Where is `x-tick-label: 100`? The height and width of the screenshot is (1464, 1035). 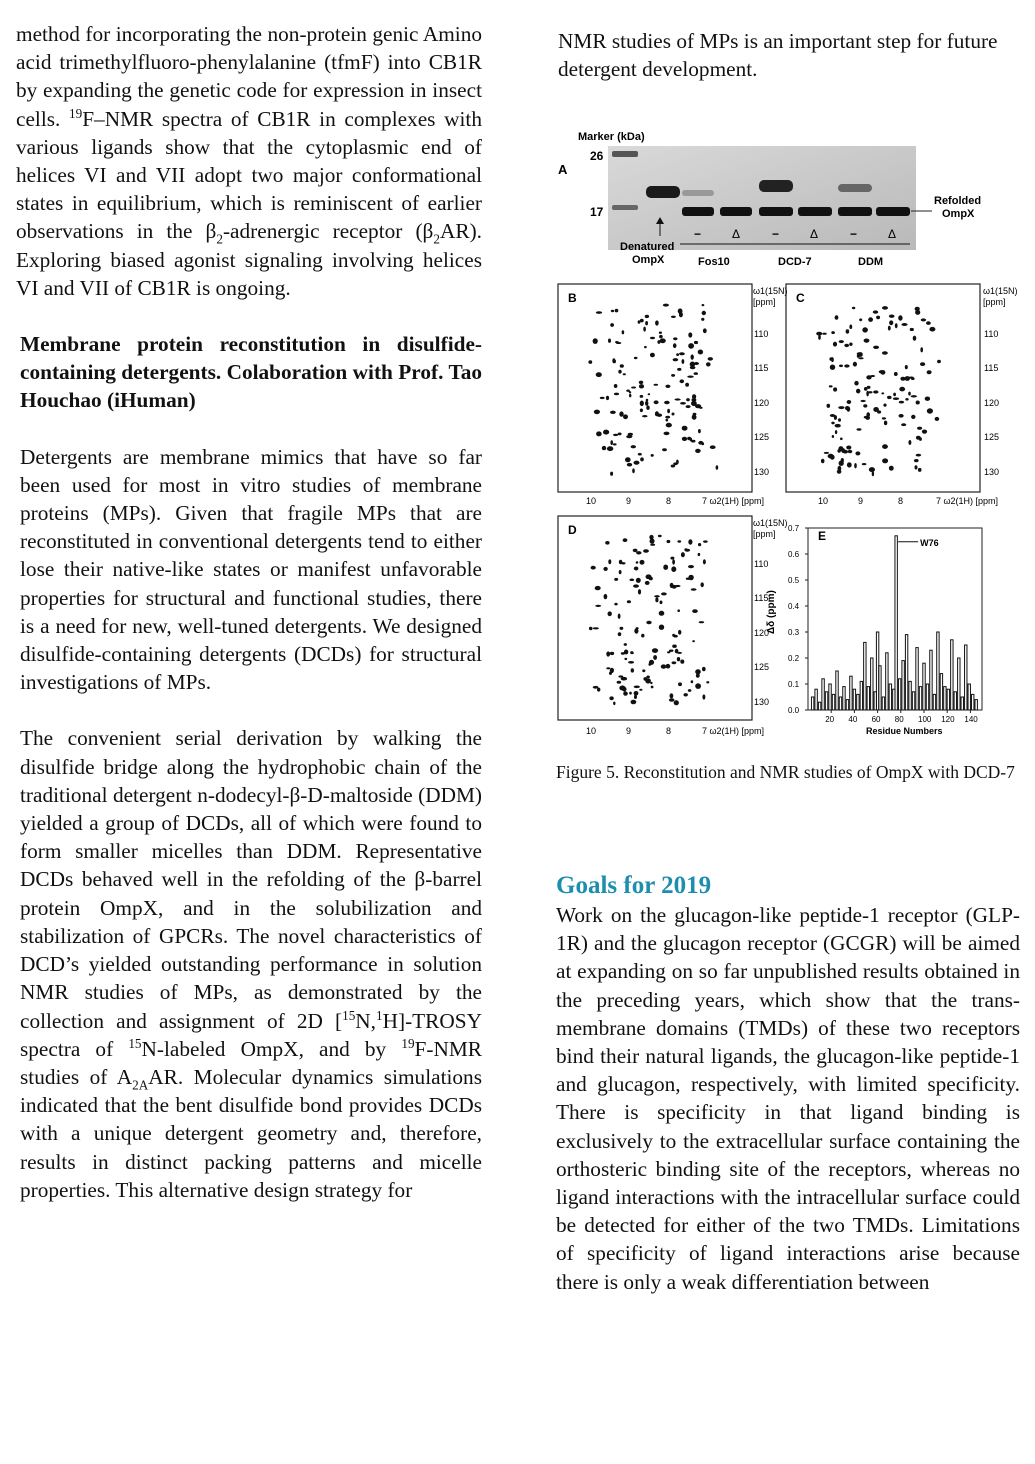
x-tick-label: 100 is located at coordinates (925, 719).